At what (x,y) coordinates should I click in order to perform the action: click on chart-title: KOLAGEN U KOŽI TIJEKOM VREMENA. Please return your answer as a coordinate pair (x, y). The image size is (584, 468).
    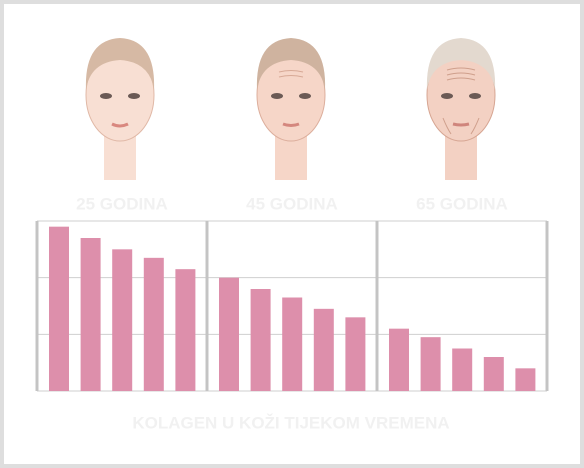
    Looking at the image, I should click on (290, 422).